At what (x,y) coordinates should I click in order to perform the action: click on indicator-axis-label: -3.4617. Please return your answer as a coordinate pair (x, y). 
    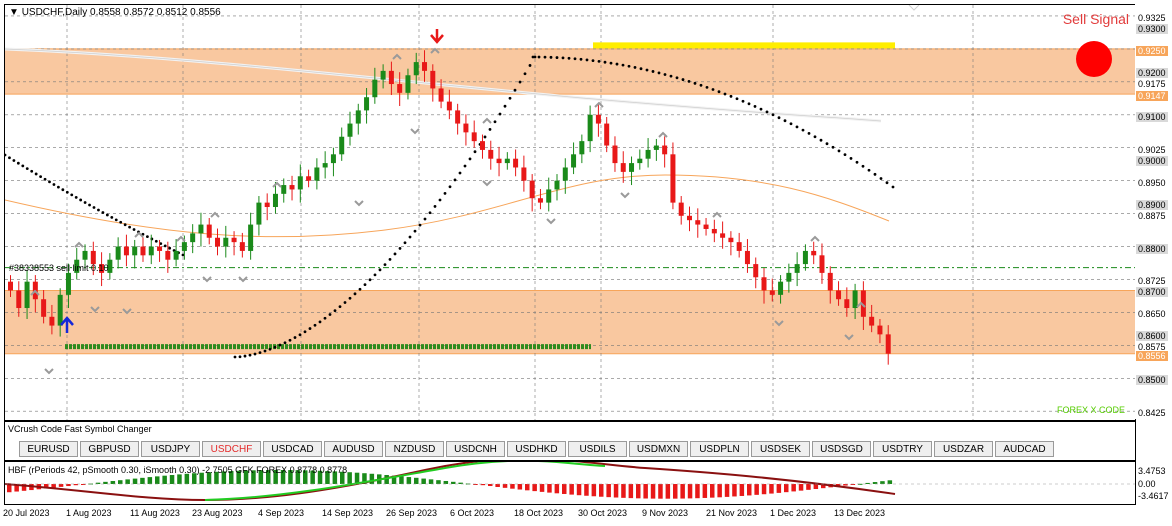
    Looking at the image, I should click on (1153, 496).